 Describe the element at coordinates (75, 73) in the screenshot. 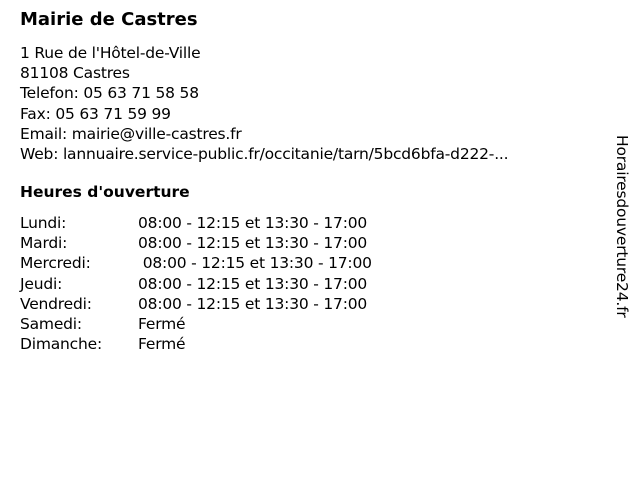

I see `city: 81108 Castres` at that location.